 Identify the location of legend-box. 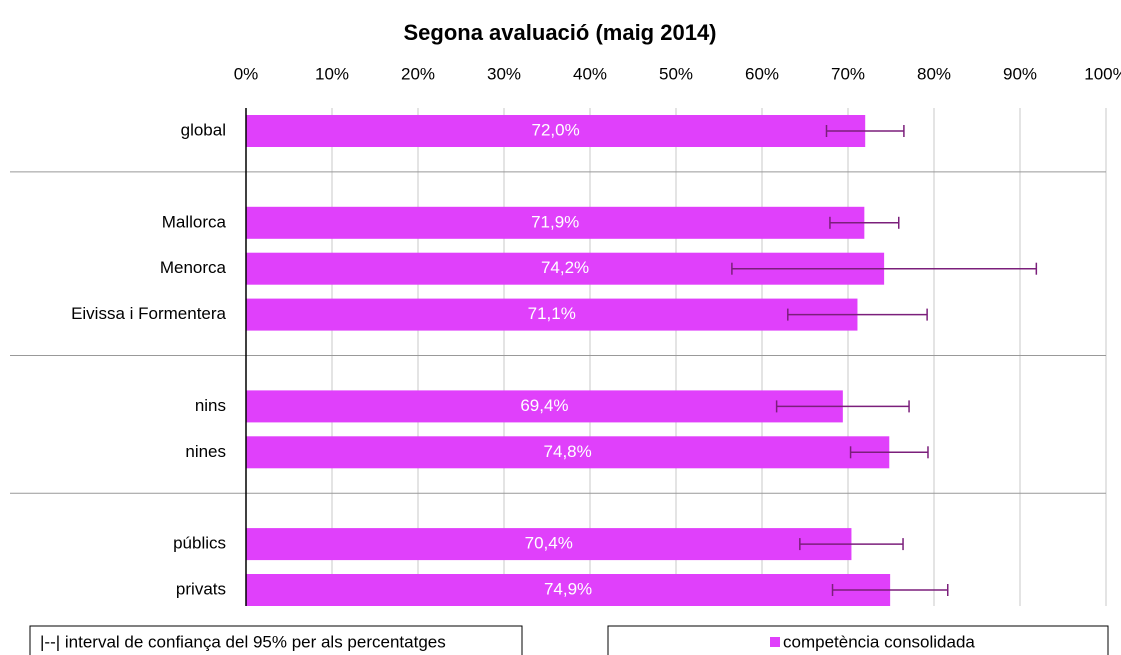
(858, 640).